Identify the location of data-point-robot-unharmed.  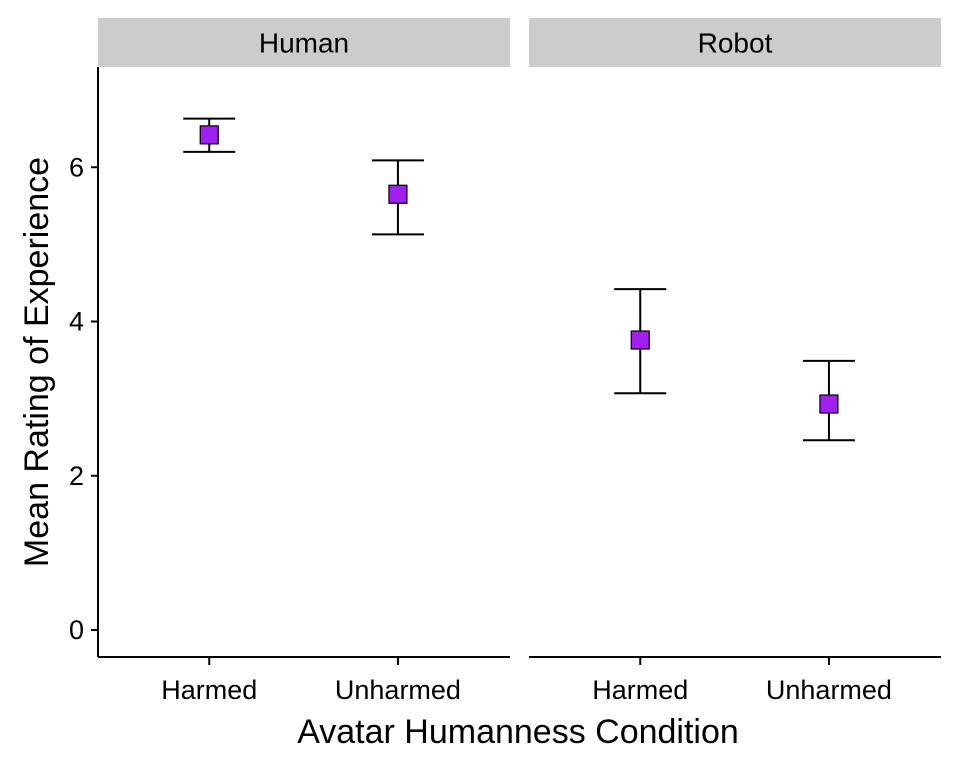
(828, 400).